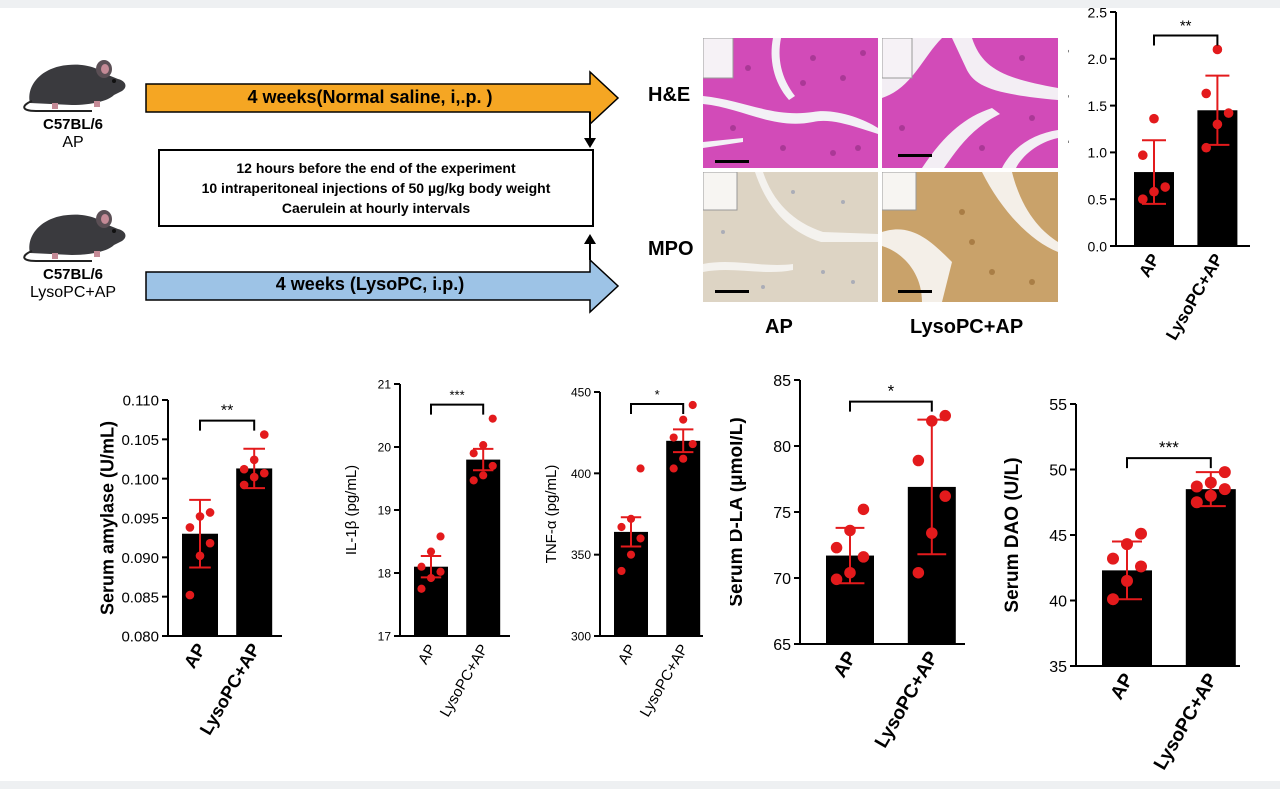 This screenshot has width=1280, height=789. I want to click on significance-label: *, so click(891, 391).